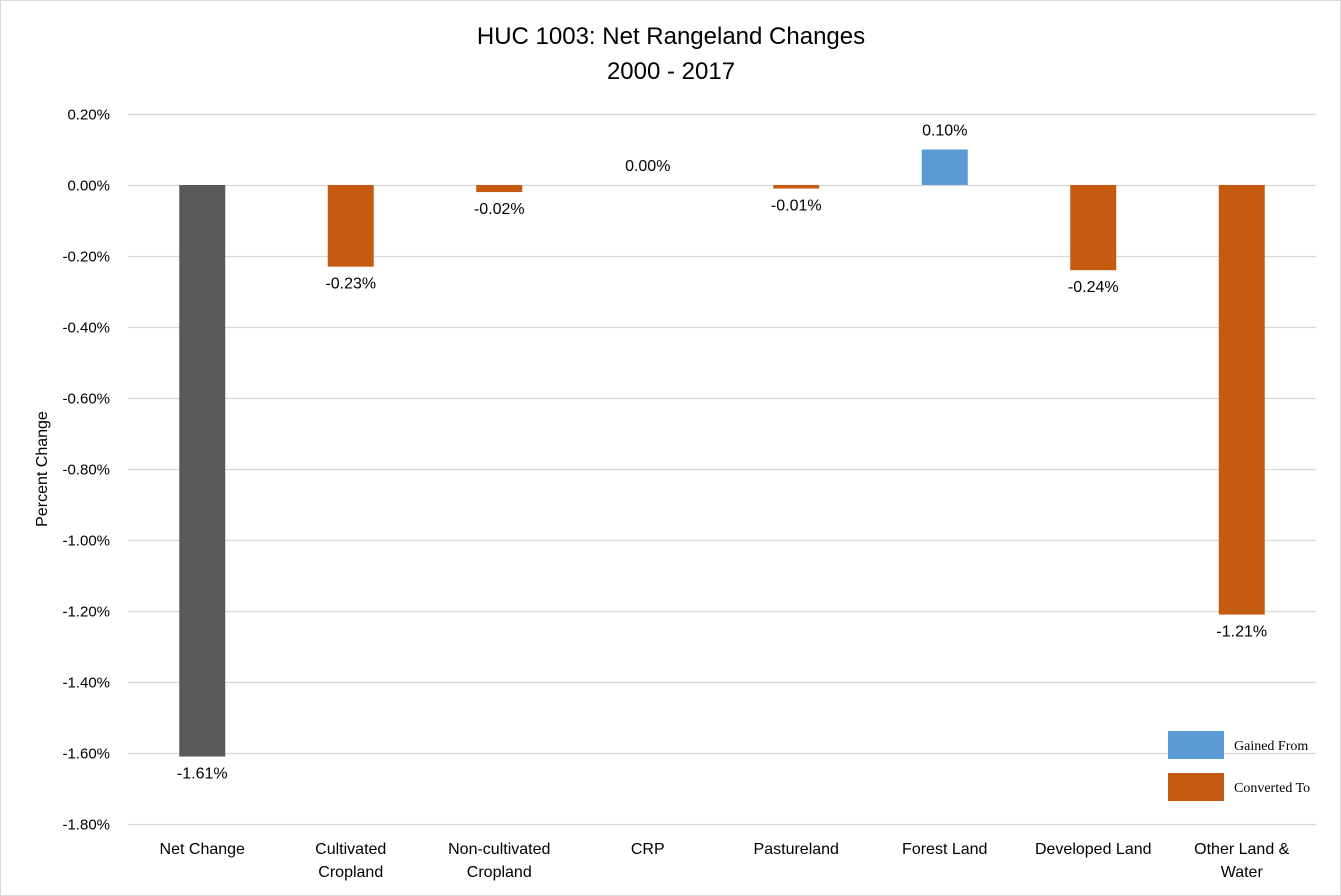 The height and width of the screenshot is (896, 1341). What do you see at coordinates (499, 209) in the screenshot?
I see `data-label: -0.02%` at bounding box center [499, 209].